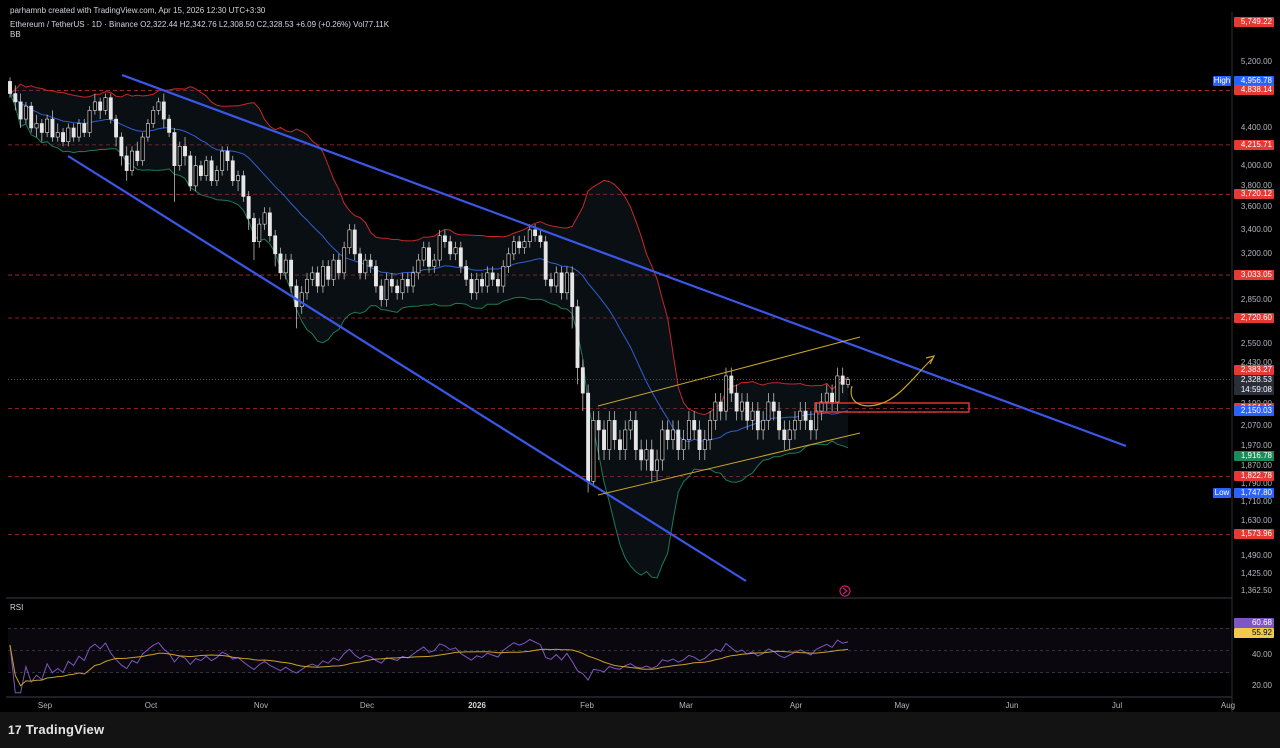 The height and width of the screenshot is (748, 1280). Describe the element at coordinates (17, 607) in the screenshot. I see `rsi-label: RSI` at that location.